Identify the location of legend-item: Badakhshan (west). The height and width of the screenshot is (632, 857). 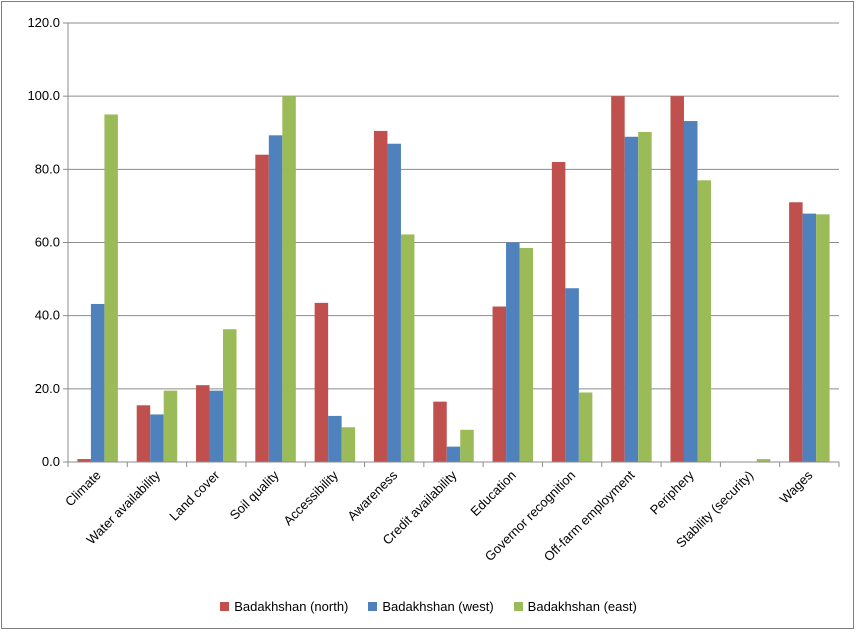
(431, 606).